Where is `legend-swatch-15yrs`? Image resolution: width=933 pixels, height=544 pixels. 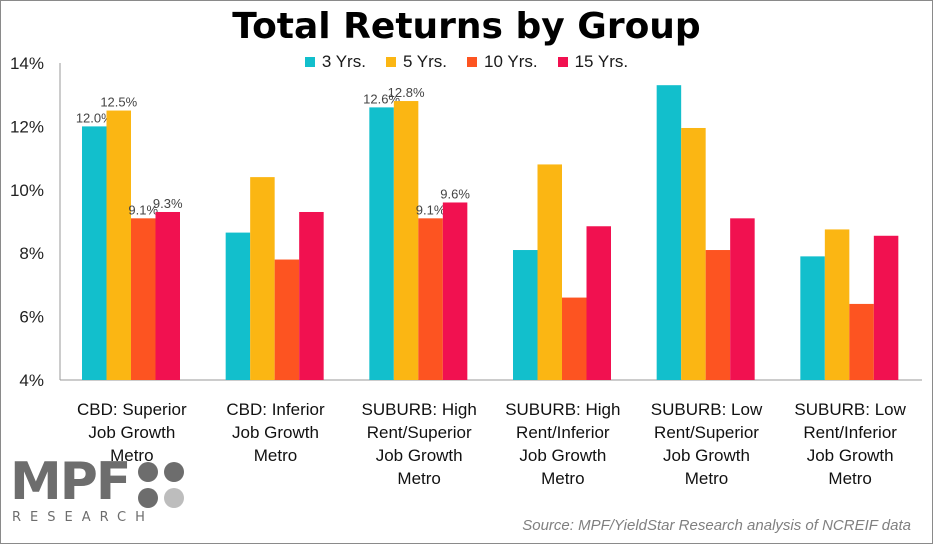 legend-swatch-15yrs is located at coordinates (562, 62).